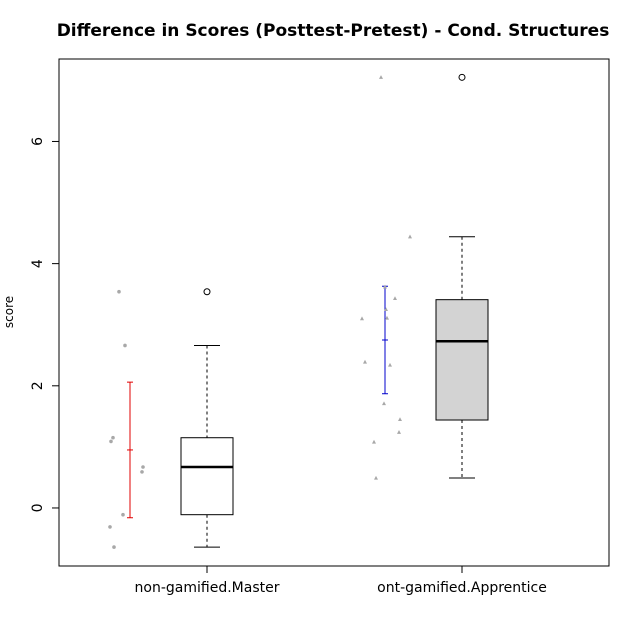  Describe the element at coordinates (38, 141) in the screenshot. I see `y-tick-label: 6` at that location.